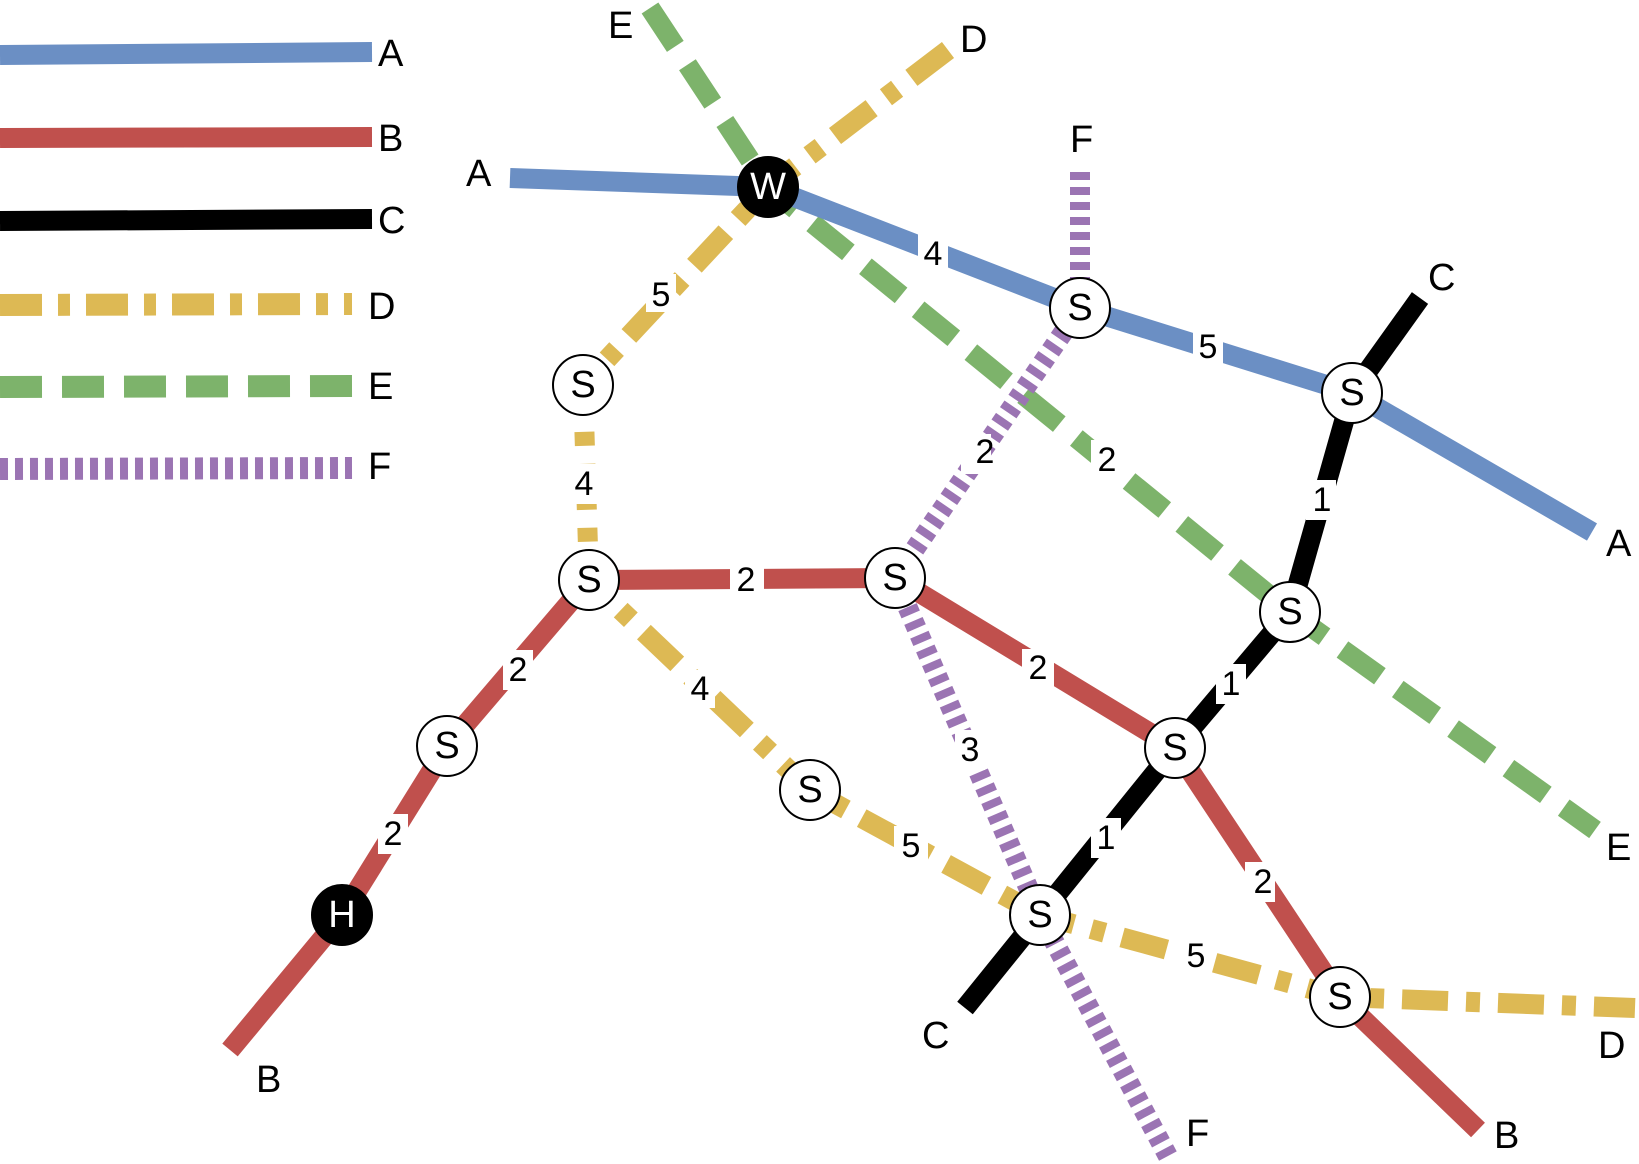 The height and width of the screenshot is (1164, 1639). Describe the element at coordinates (268, 1080) in the screenshot. I see `endpoint-label-b-south-west: B` at that location.